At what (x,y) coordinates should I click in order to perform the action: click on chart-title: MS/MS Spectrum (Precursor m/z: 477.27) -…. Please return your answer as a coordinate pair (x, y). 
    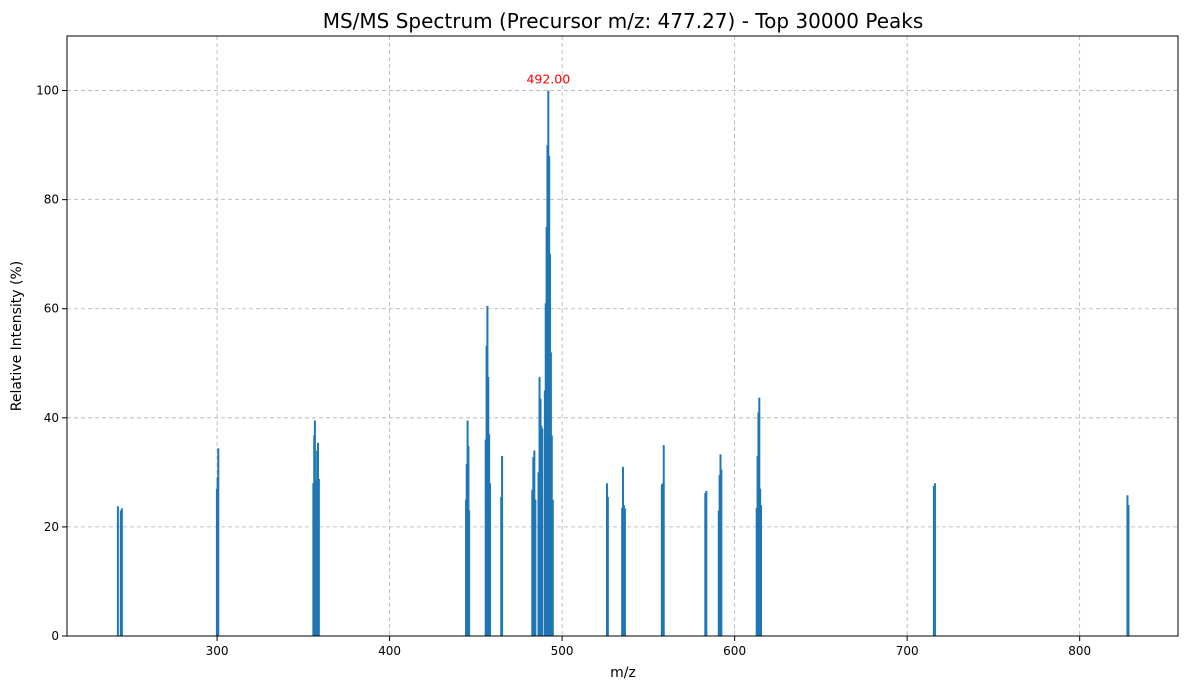
    Looking at the image, I should click on (623, 21).